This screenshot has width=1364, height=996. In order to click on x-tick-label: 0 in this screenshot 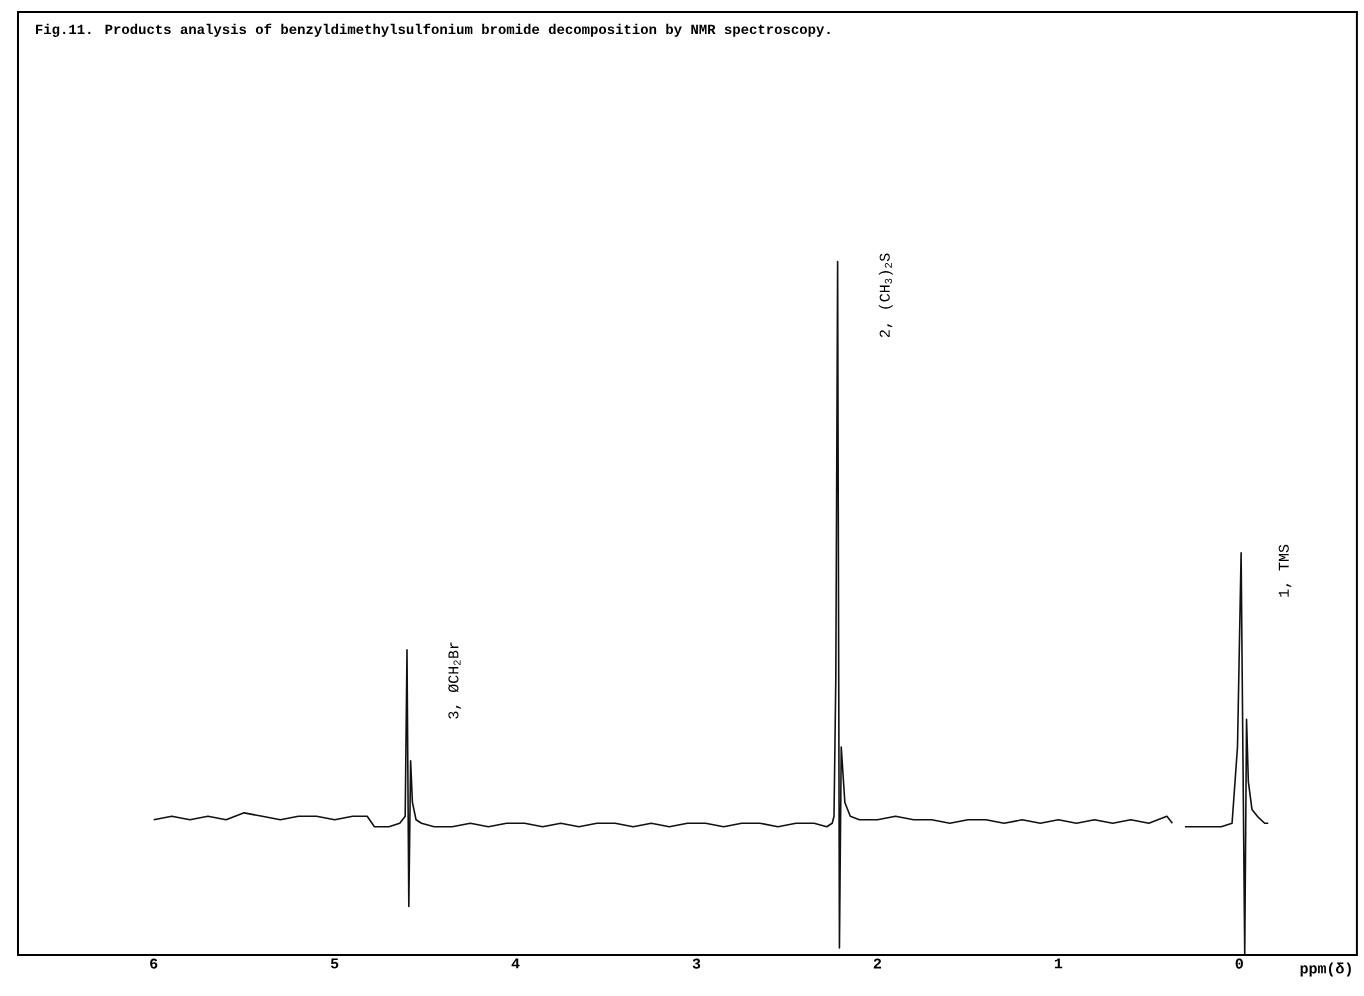, I will do `click(1239, 963)`.